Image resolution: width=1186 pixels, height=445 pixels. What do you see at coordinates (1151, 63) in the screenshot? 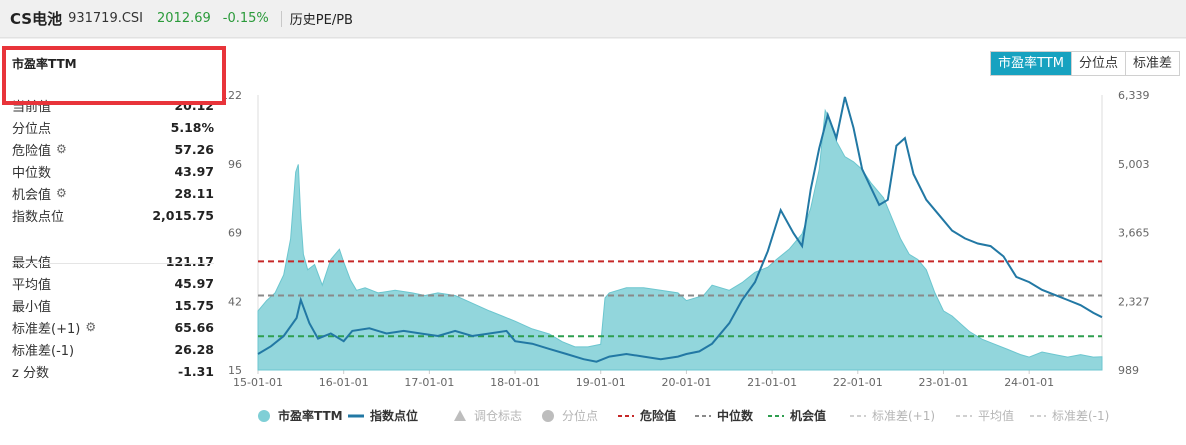
I see `tab-std-dev: 标准差` at bounding box center [1151, 63].